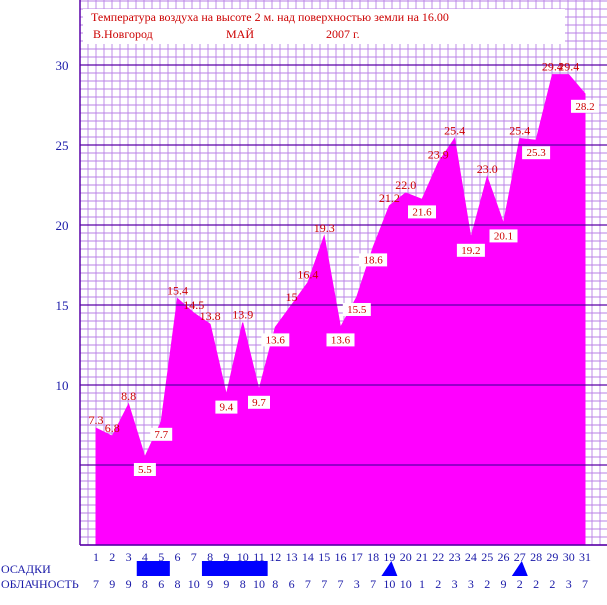  I want to click on x-tick-label: 27, so click(520, 557).